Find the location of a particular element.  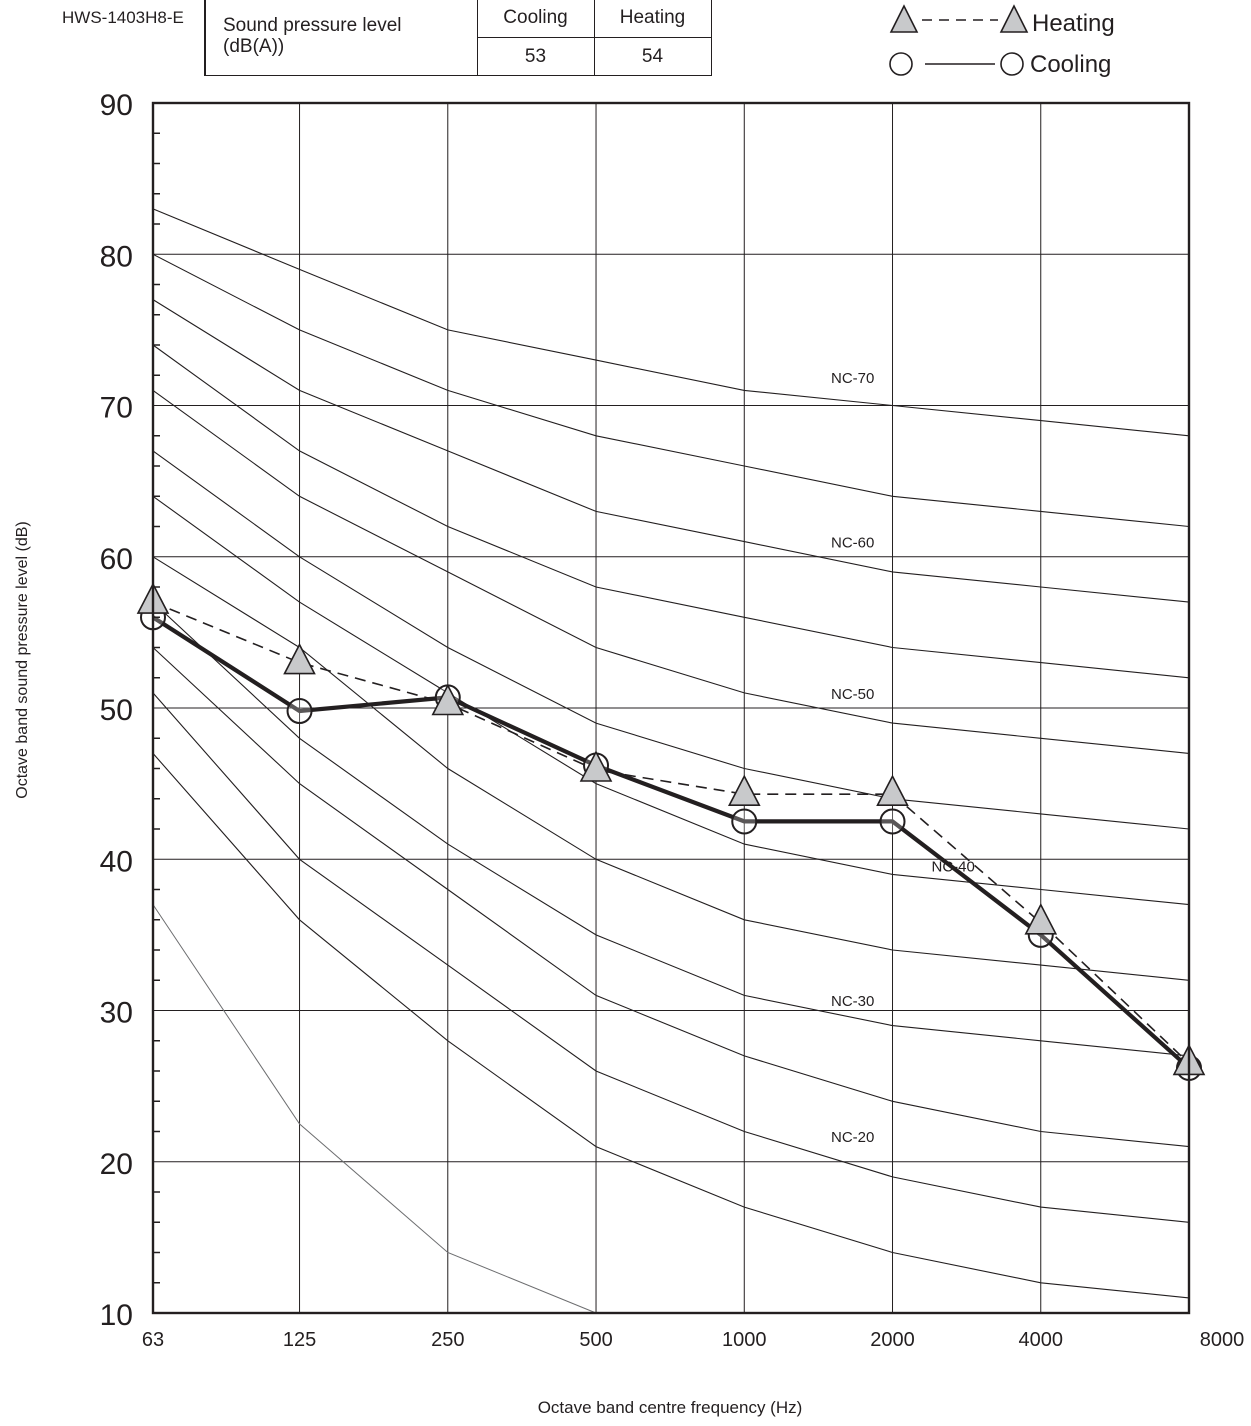

y-axis-label: Octave band sound pressure level (dB) is located at coordinates (22, 659).